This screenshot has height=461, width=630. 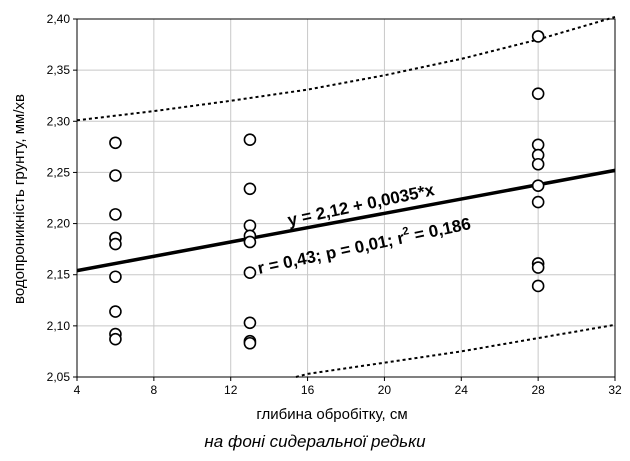 I want to click on equation-text: y = 2,12 + 0,0035*x, so click(x=361, y=205).